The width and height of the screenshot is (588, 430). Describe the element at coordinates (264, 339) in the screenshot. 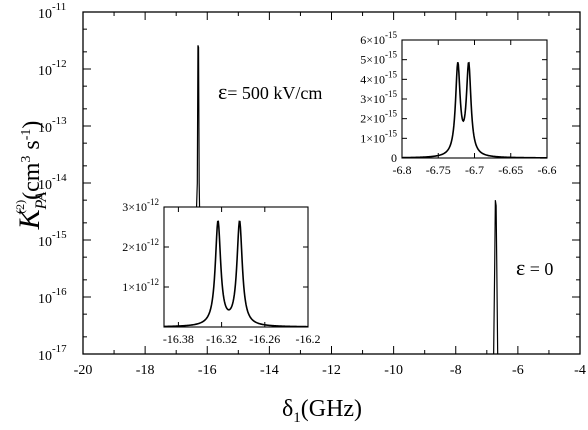

I see `inset-x-tick-label: -16.26` at that location.